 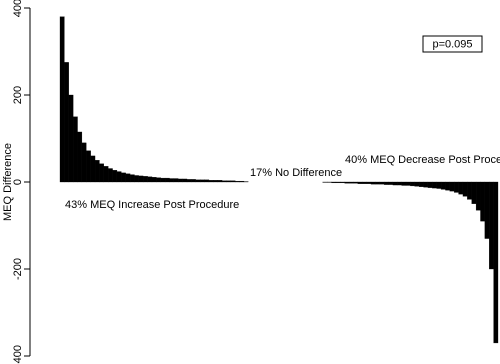 I want to click on y-tick-label: 0, so click(x=18, y=182).